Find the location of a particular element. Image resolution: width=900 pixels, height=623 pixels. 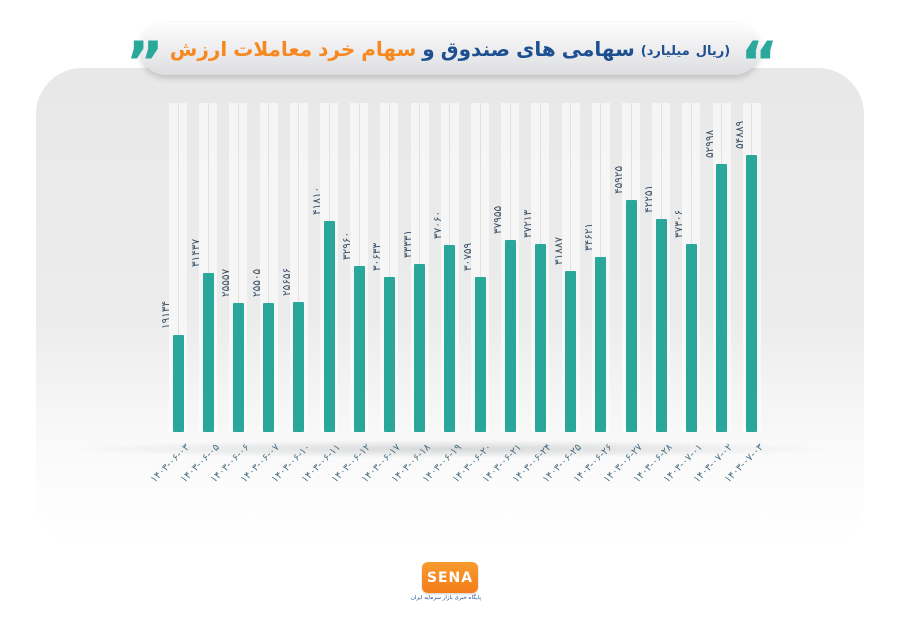

bar-column: ۲۵۵۵۷ ۱۴۰۳-۰۶-۰۶ is located at coordinates (231, 294).